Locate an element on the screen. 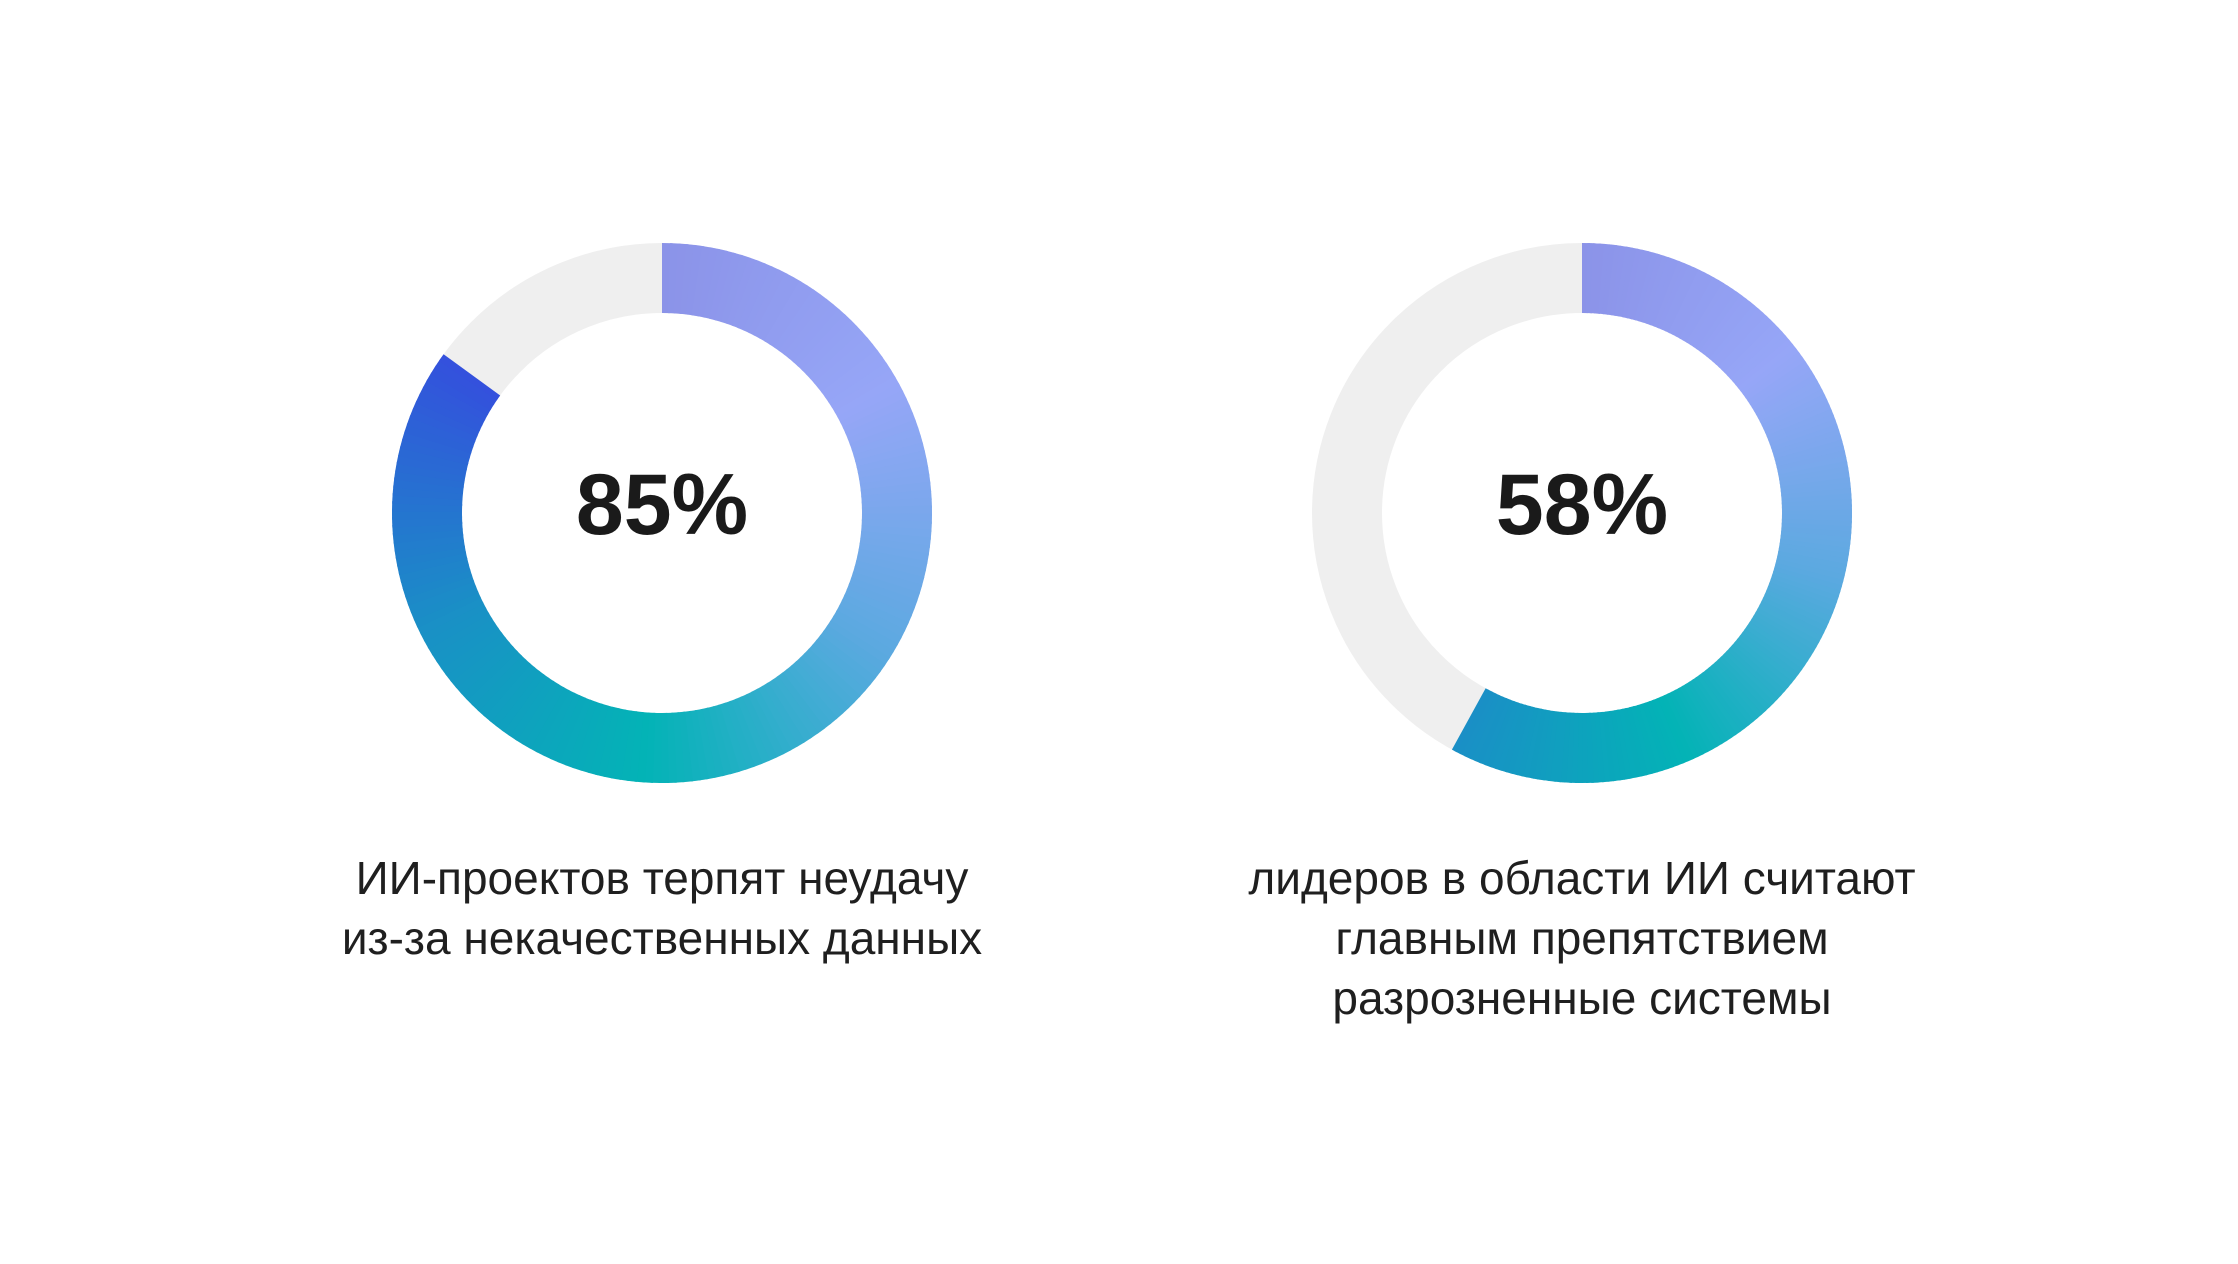  caption-line: из-за некачественных данных is located at coordinates (662, 938).